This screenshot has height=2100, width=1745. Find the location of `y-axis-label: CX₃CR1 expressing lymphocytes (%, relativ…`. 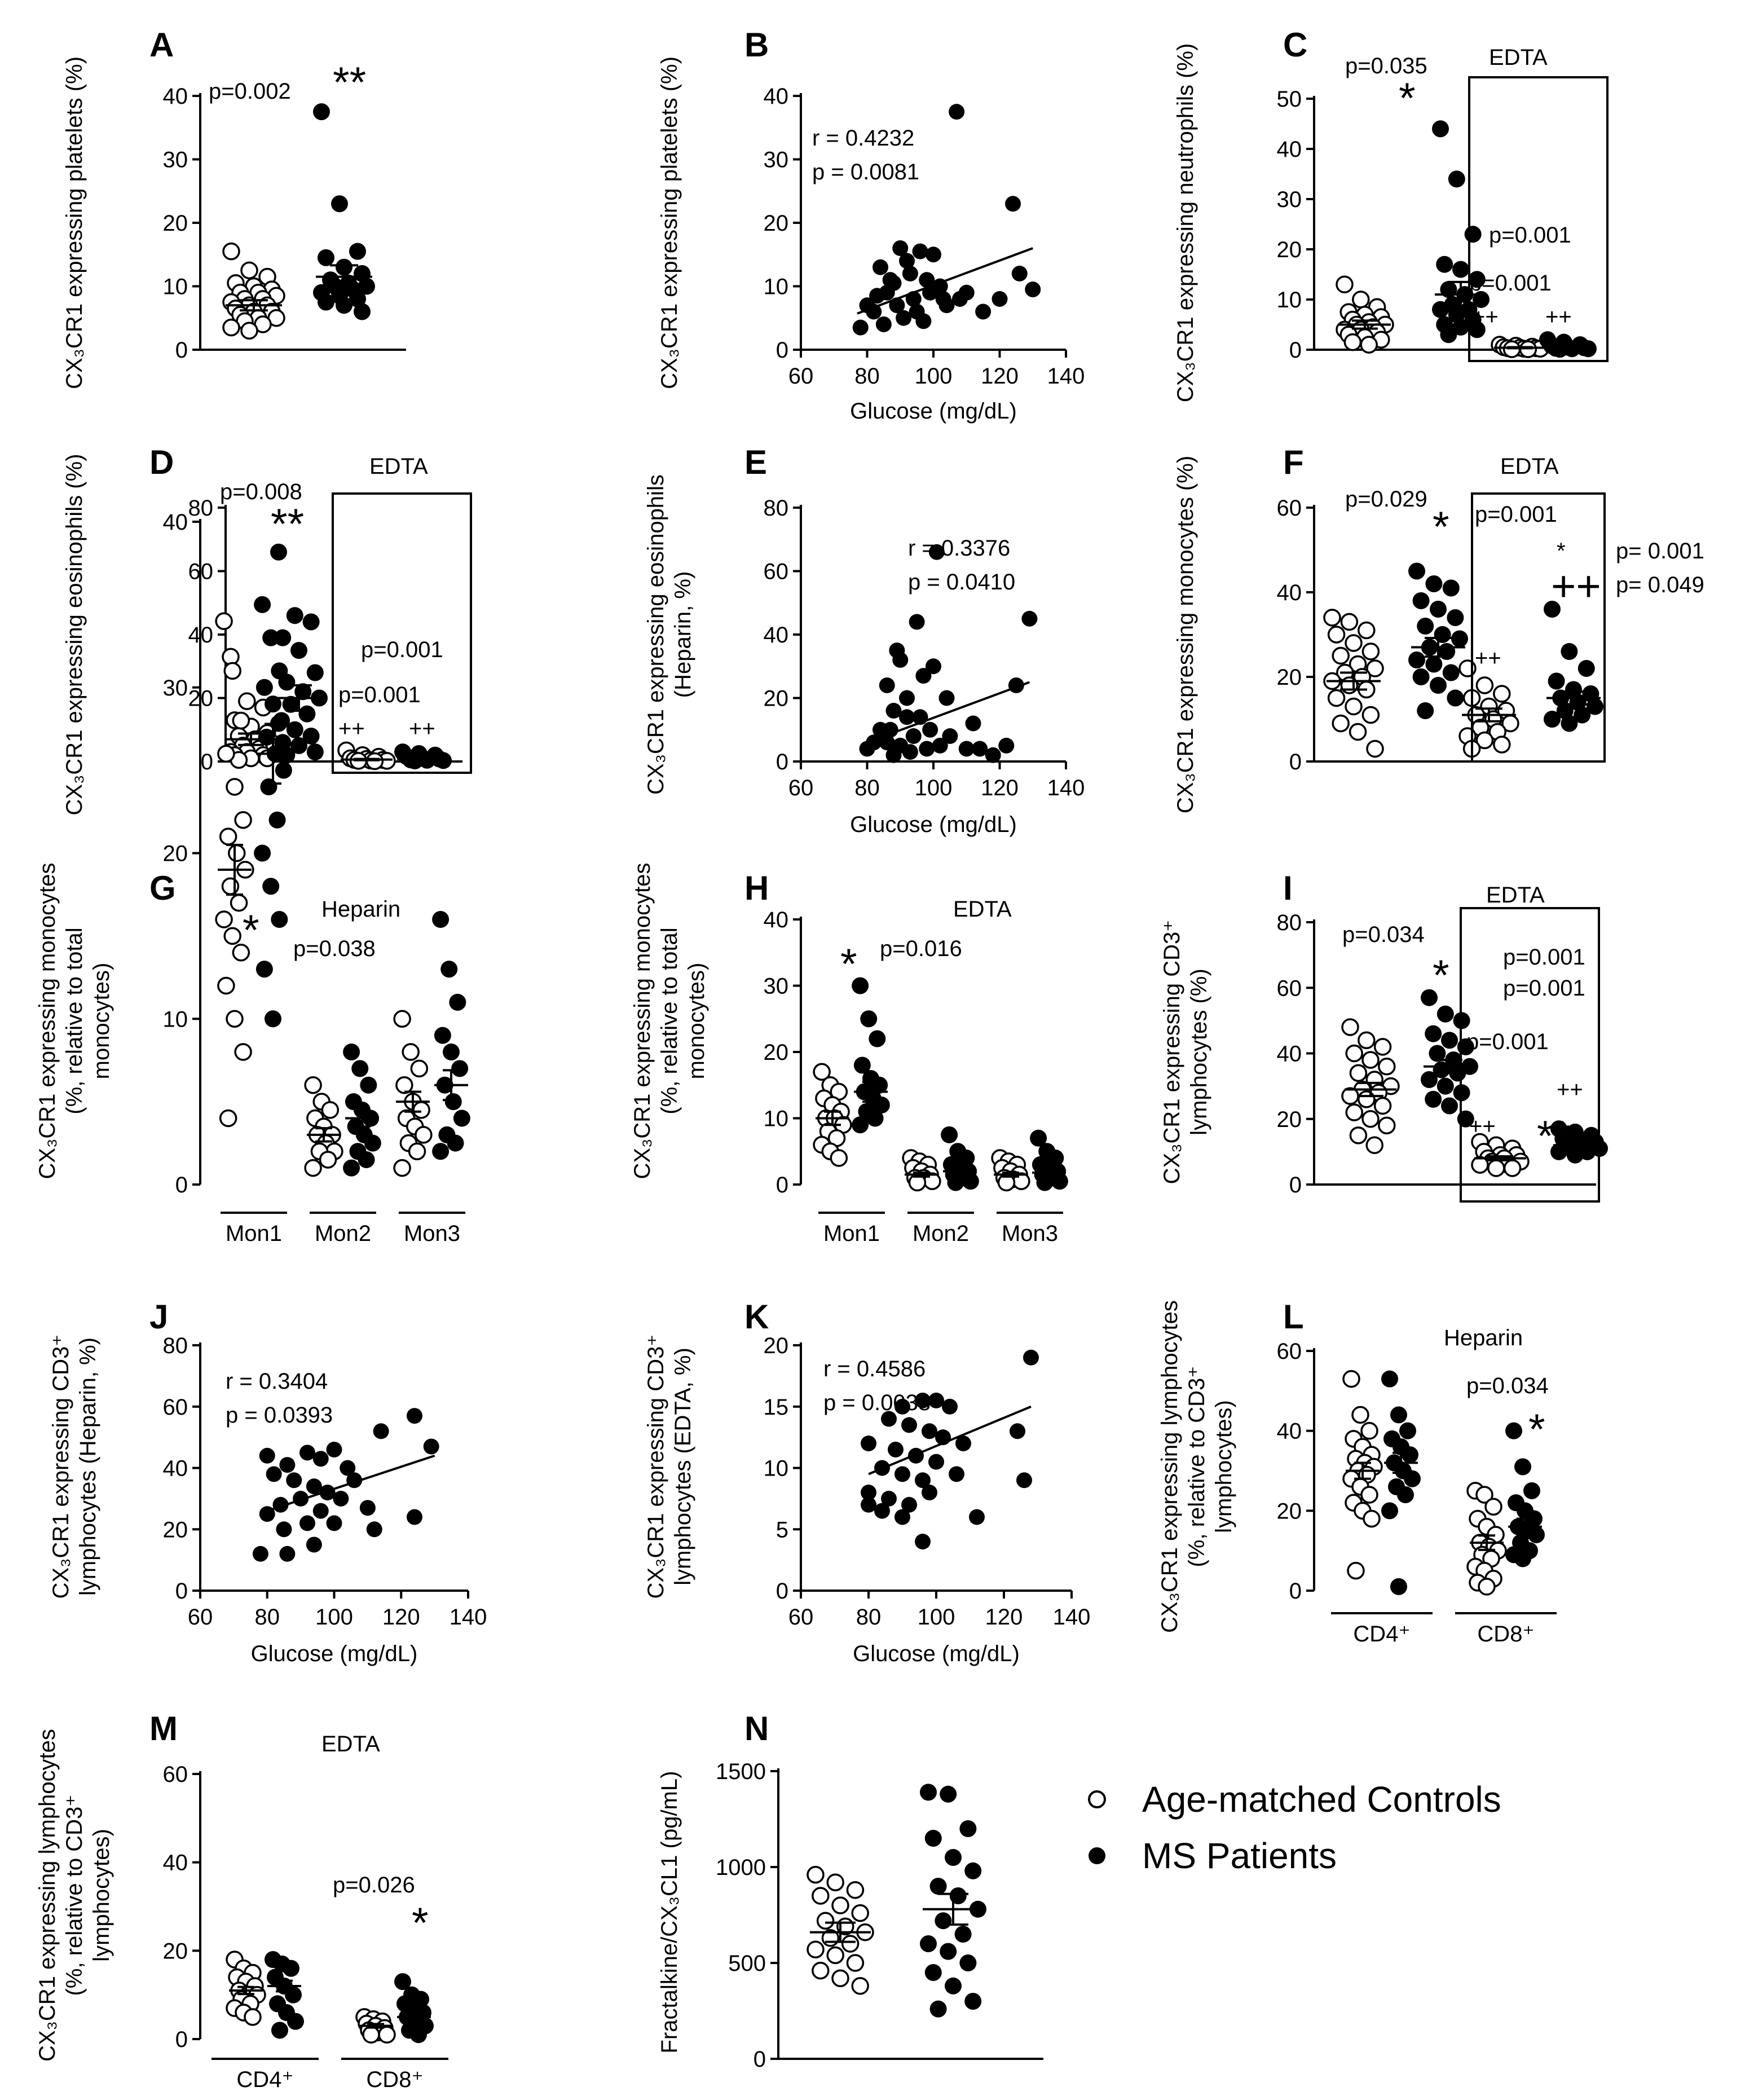

y-axis-label: CX₃CR1 expressing lymphocytes (%, relativ… is located at coordinates (1196, 1466).